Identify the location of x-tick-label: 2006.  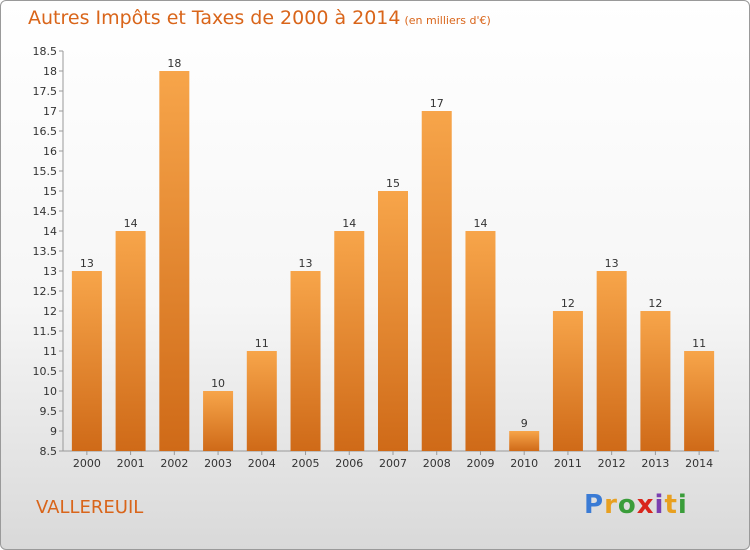
(349, 463).